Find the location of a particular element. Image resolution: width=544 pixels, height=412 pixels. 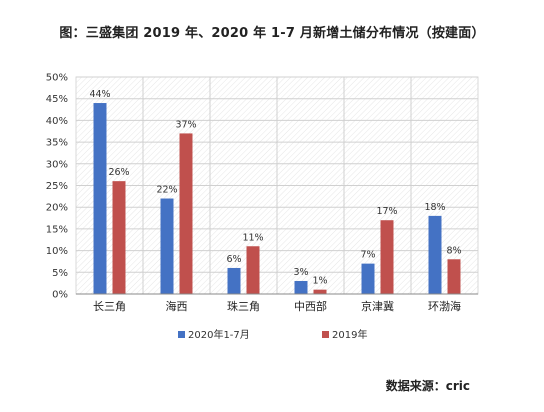

category-label: 中西部 is located at coordinates (310, 306).